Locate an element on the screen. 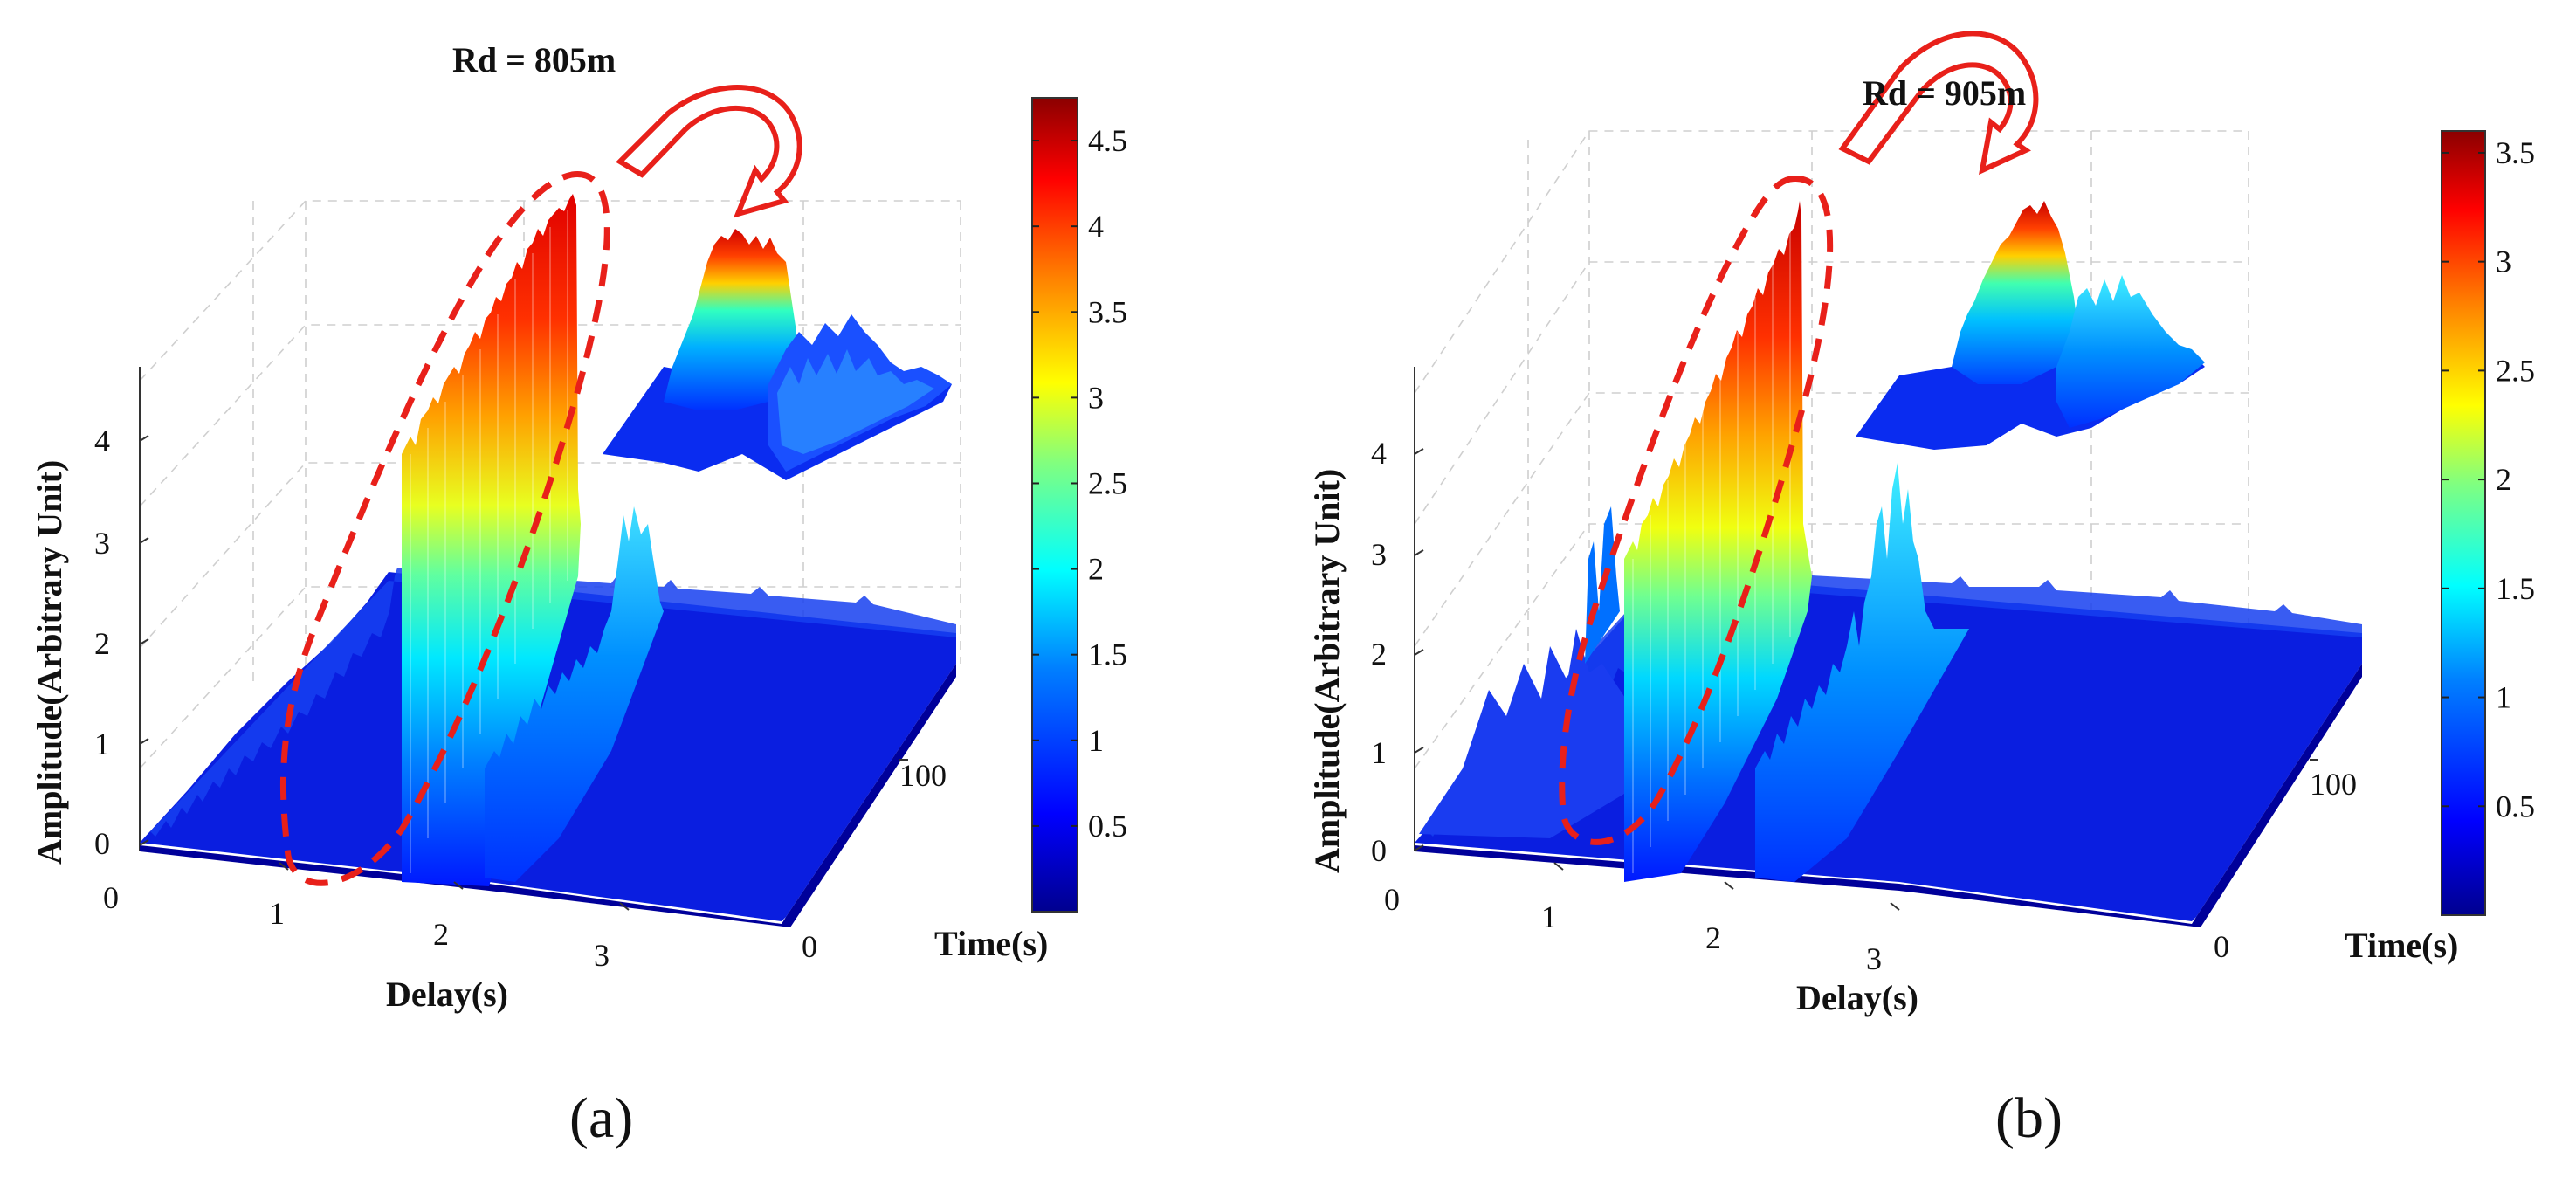 Image resolution: width=2576 pixels, height=1178 pixels. z-tick-1-b: 1 is located at coordinates (1379, 752).